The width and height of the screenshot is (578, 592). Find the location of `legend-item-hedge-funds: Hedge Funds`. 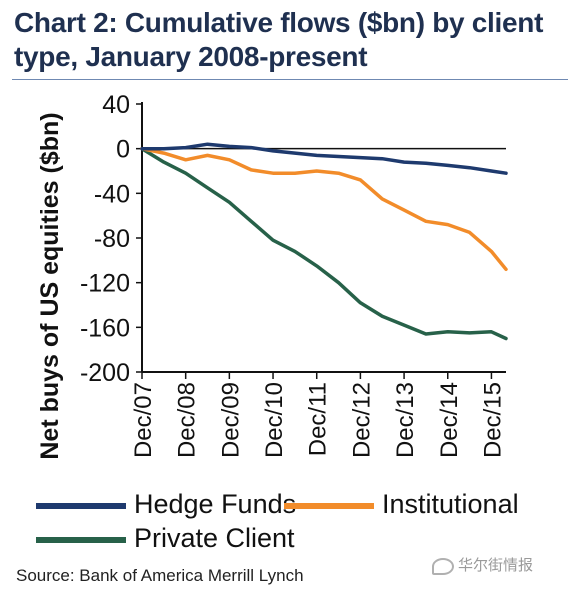

legend-item-hedge-funds: Hedge Funds is located at coordinates (166, 504).